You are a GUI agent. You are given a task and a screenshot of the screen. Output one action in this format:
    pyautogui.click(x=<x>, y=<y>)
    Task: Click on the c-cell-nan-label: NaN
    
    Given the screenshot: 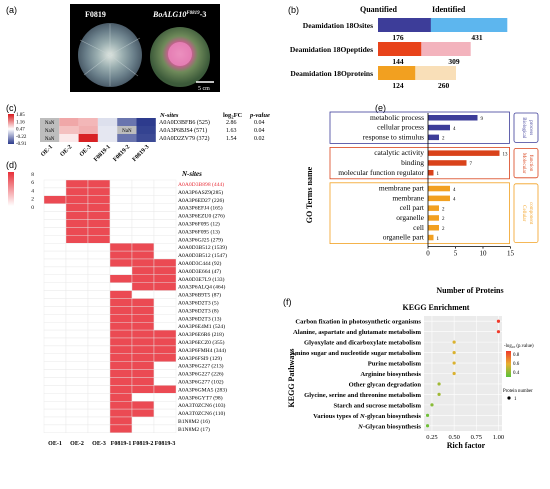 What is the action you would take?
    pyautogui.click(x=50, y=139)
    